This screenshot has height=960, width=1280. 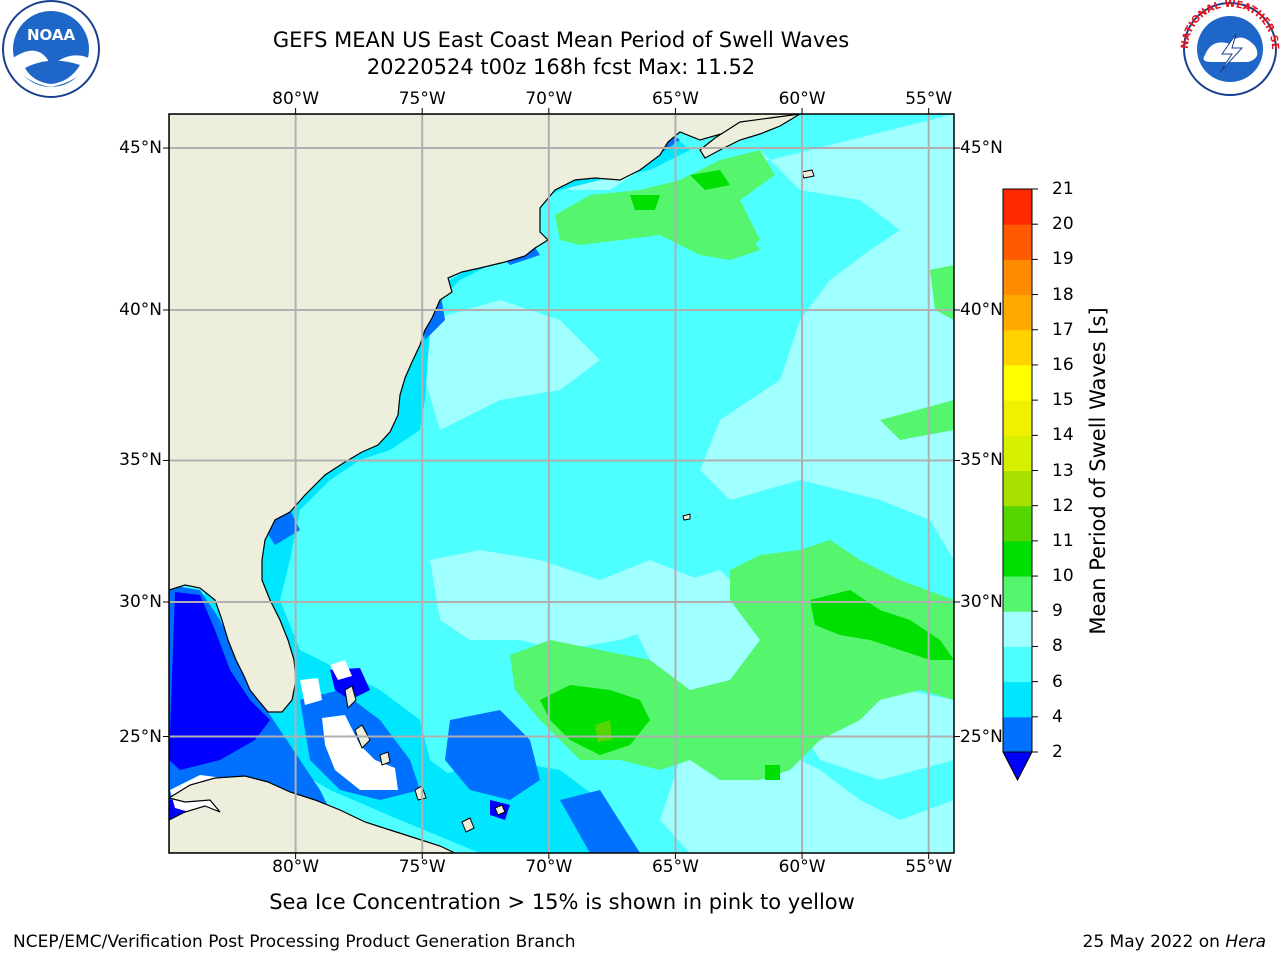 I want to click on colorbar-tick-label: 18, so click(x=1063, y=294).